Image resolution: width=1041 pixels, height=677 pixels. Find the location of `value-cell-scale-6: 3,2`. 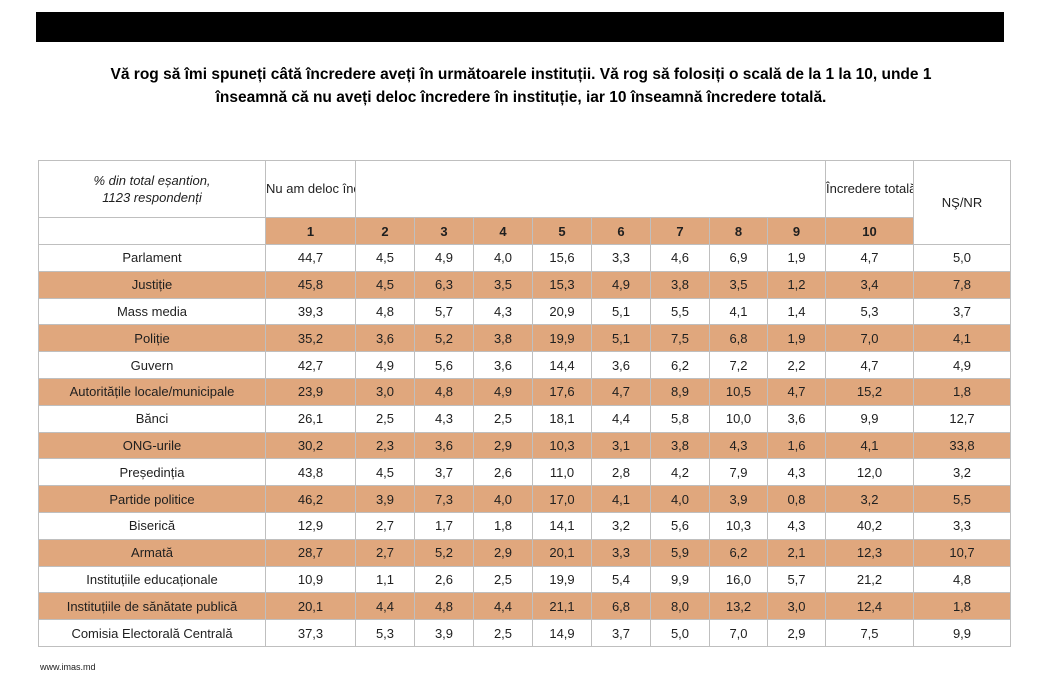

value-cell-scale-6: 3,2 is located at coordinates (621, 525).